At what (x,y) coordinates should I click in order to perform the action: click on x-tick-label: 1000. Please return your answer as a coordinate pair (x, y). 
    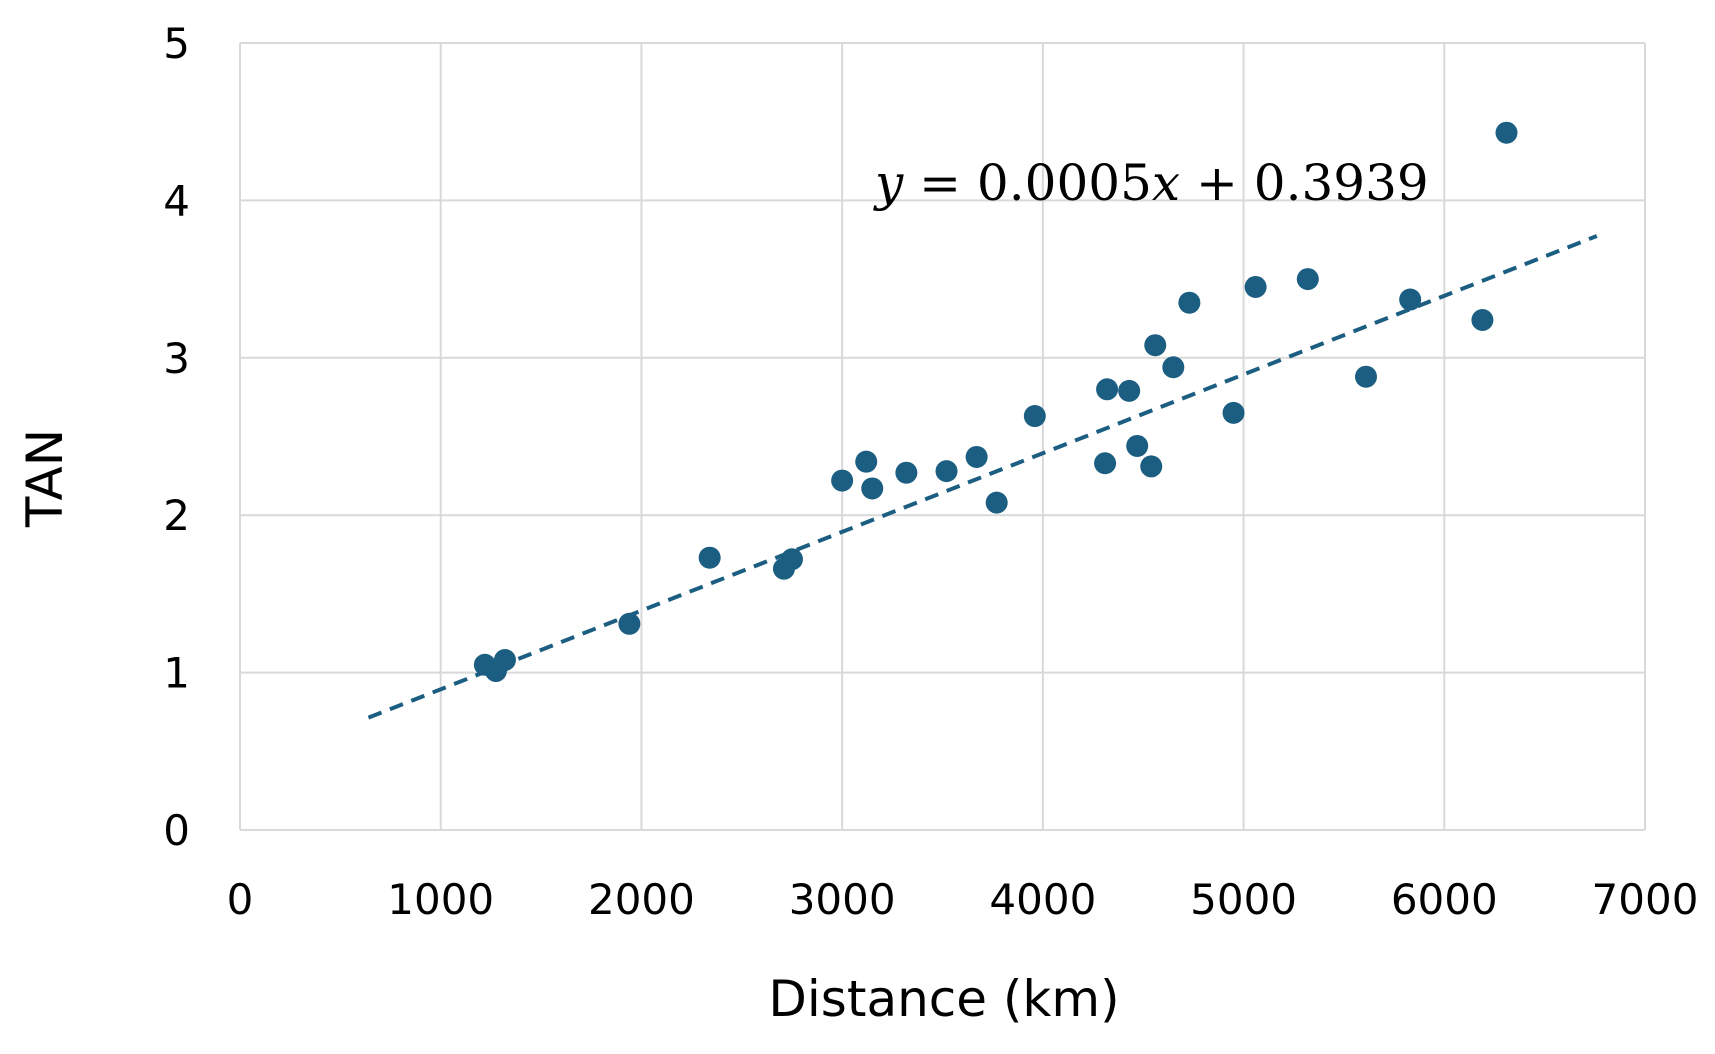
    Looking at the image, I should click on (440, 899).